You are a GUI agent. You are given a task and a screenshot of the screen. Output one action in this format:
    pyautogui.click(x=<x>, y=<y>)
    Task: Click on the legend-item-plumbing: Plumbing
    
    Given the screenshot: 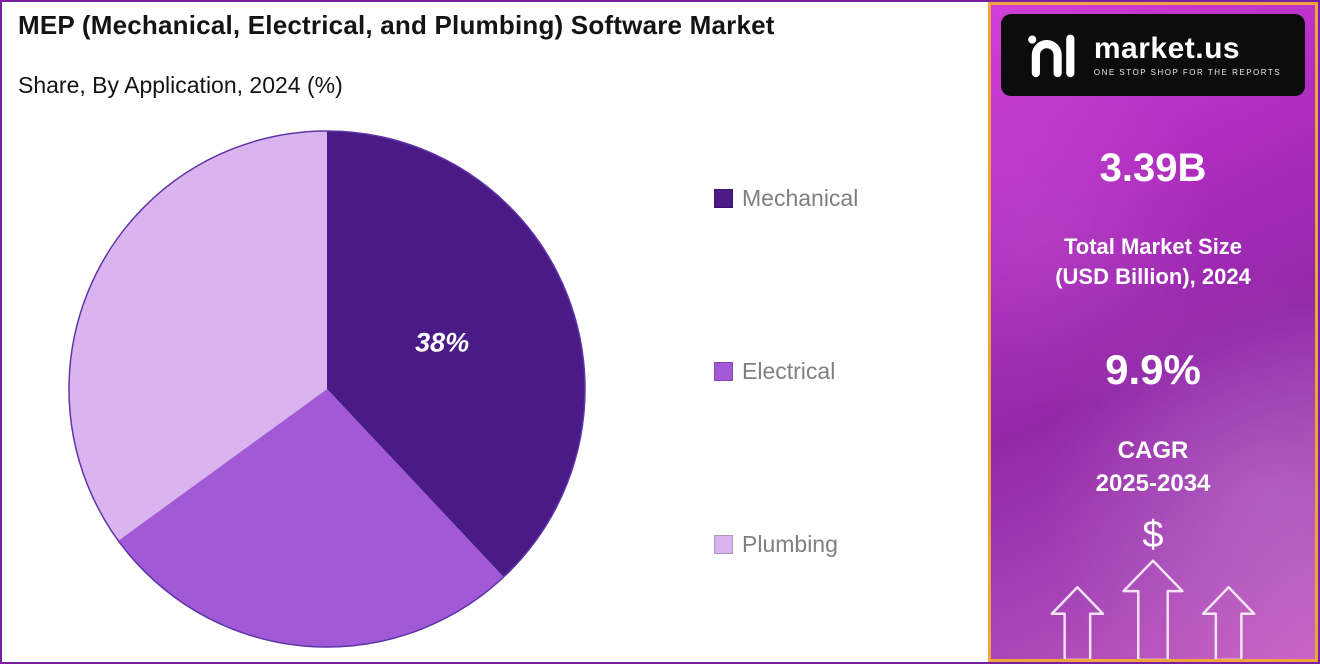 What is the action you would take?
    pyautogui.click(x=786, y=544)
    